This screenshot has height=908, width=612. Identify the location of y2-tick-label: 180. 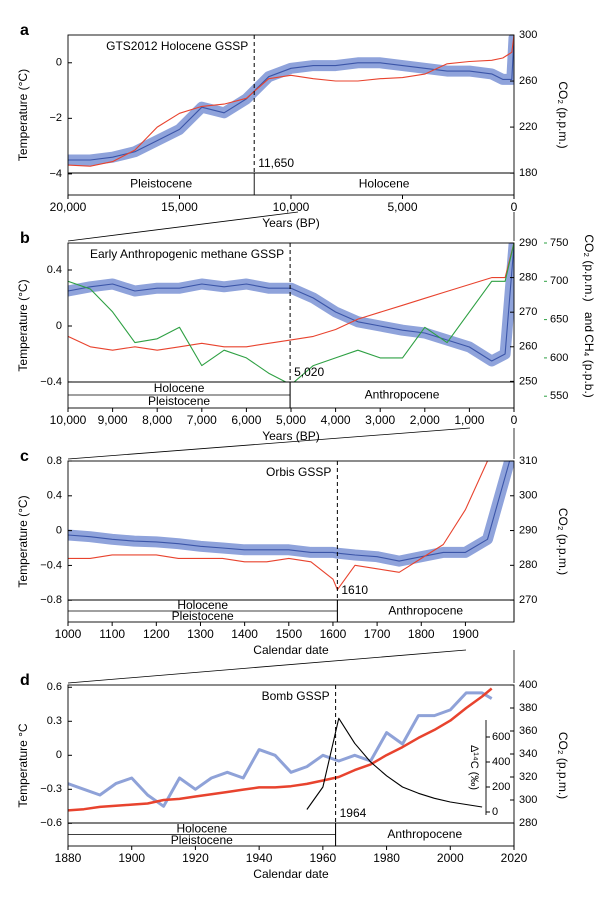
(528, 173).